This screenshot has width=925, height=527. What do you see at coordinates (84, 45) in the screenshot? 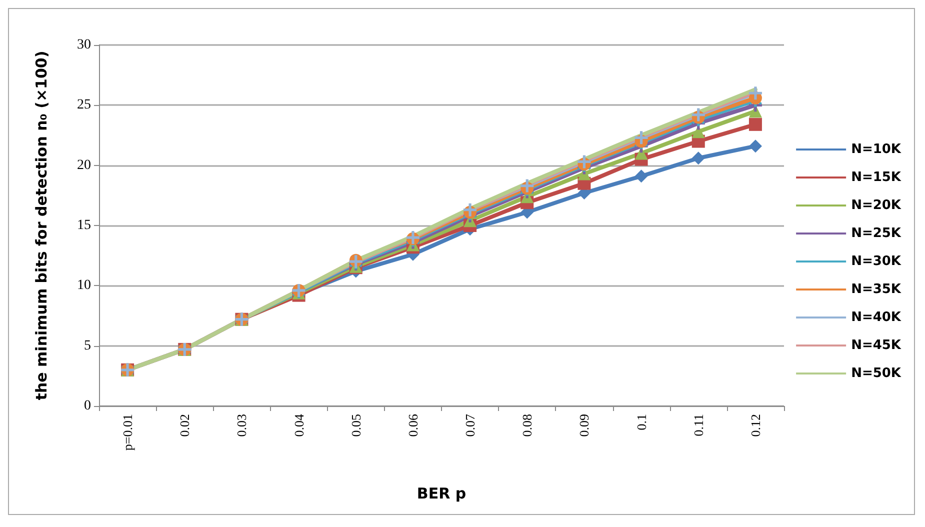
I see `y-tick-label: 30` at bounding box center [84, 45].